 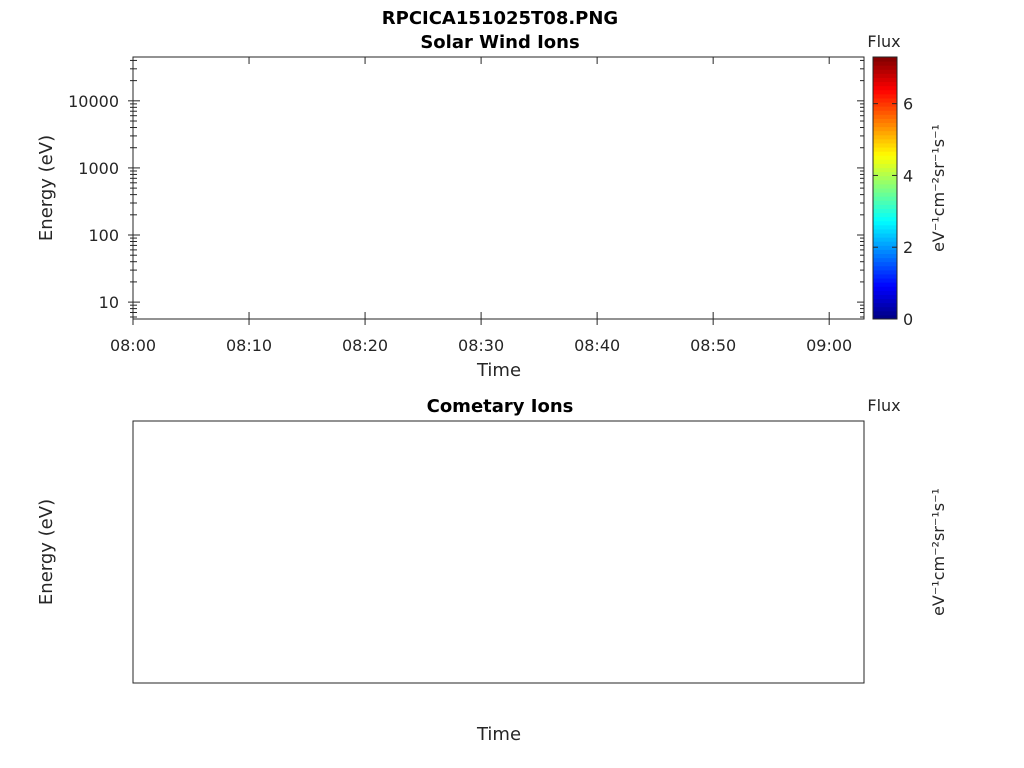 What do you see at coordinates (133, 345) in the screenshot?
I see `x-tick-label: 08:00` at bounding box center [133, 345].